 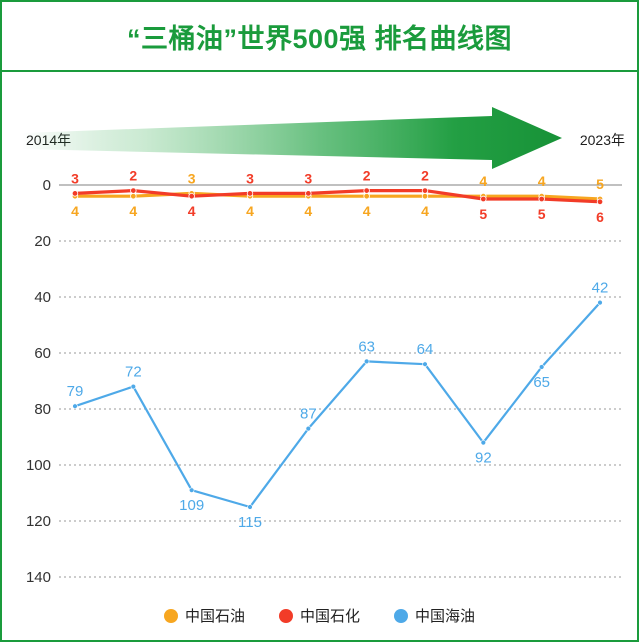 I want to click on data-value-label: 6, so click(x=600, y=217).